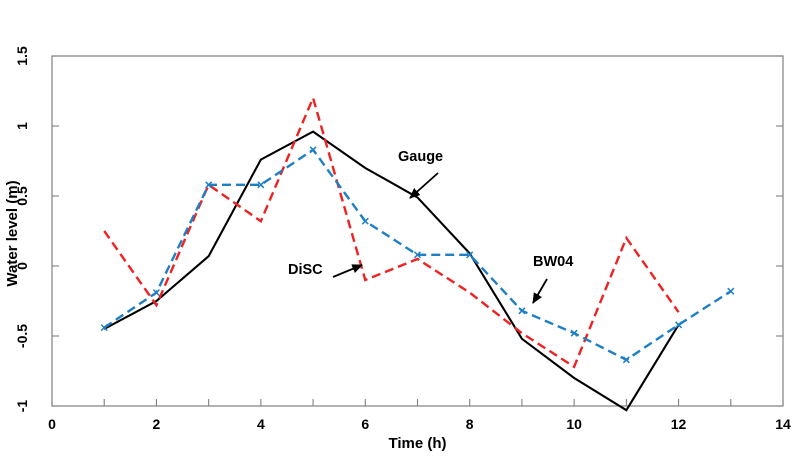  Describe the element at coordinates (553, 262) in the screenshot. I see `series-annotation-label: BW04` at that location.